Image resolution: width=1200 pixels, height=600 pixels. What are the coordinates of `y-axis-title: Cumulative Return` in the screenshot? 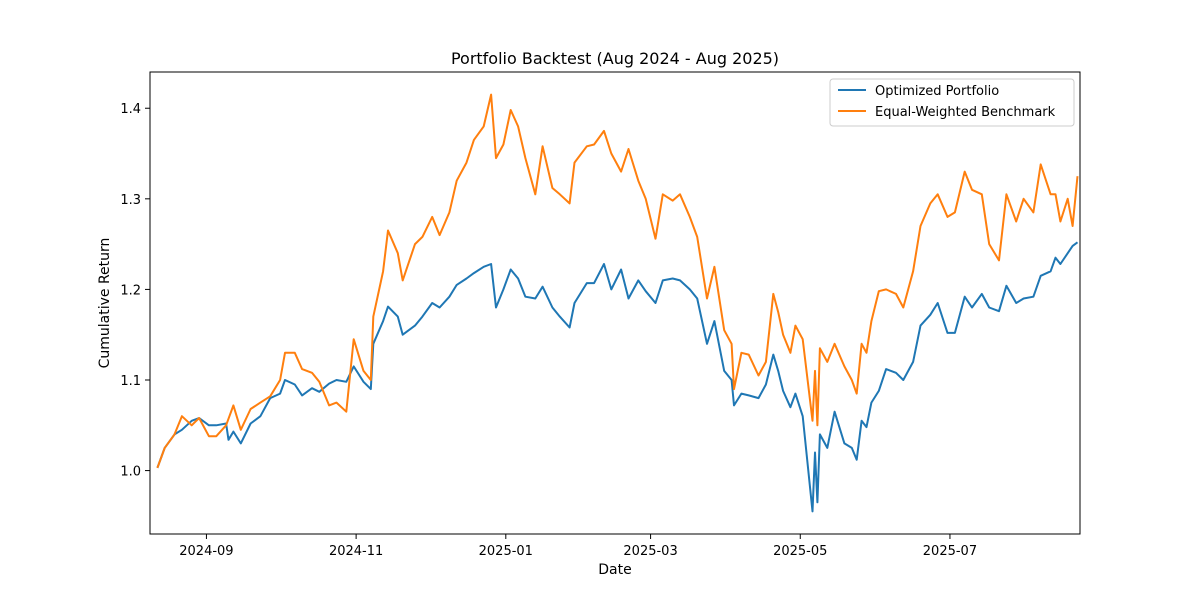 It's located at (105, 303).